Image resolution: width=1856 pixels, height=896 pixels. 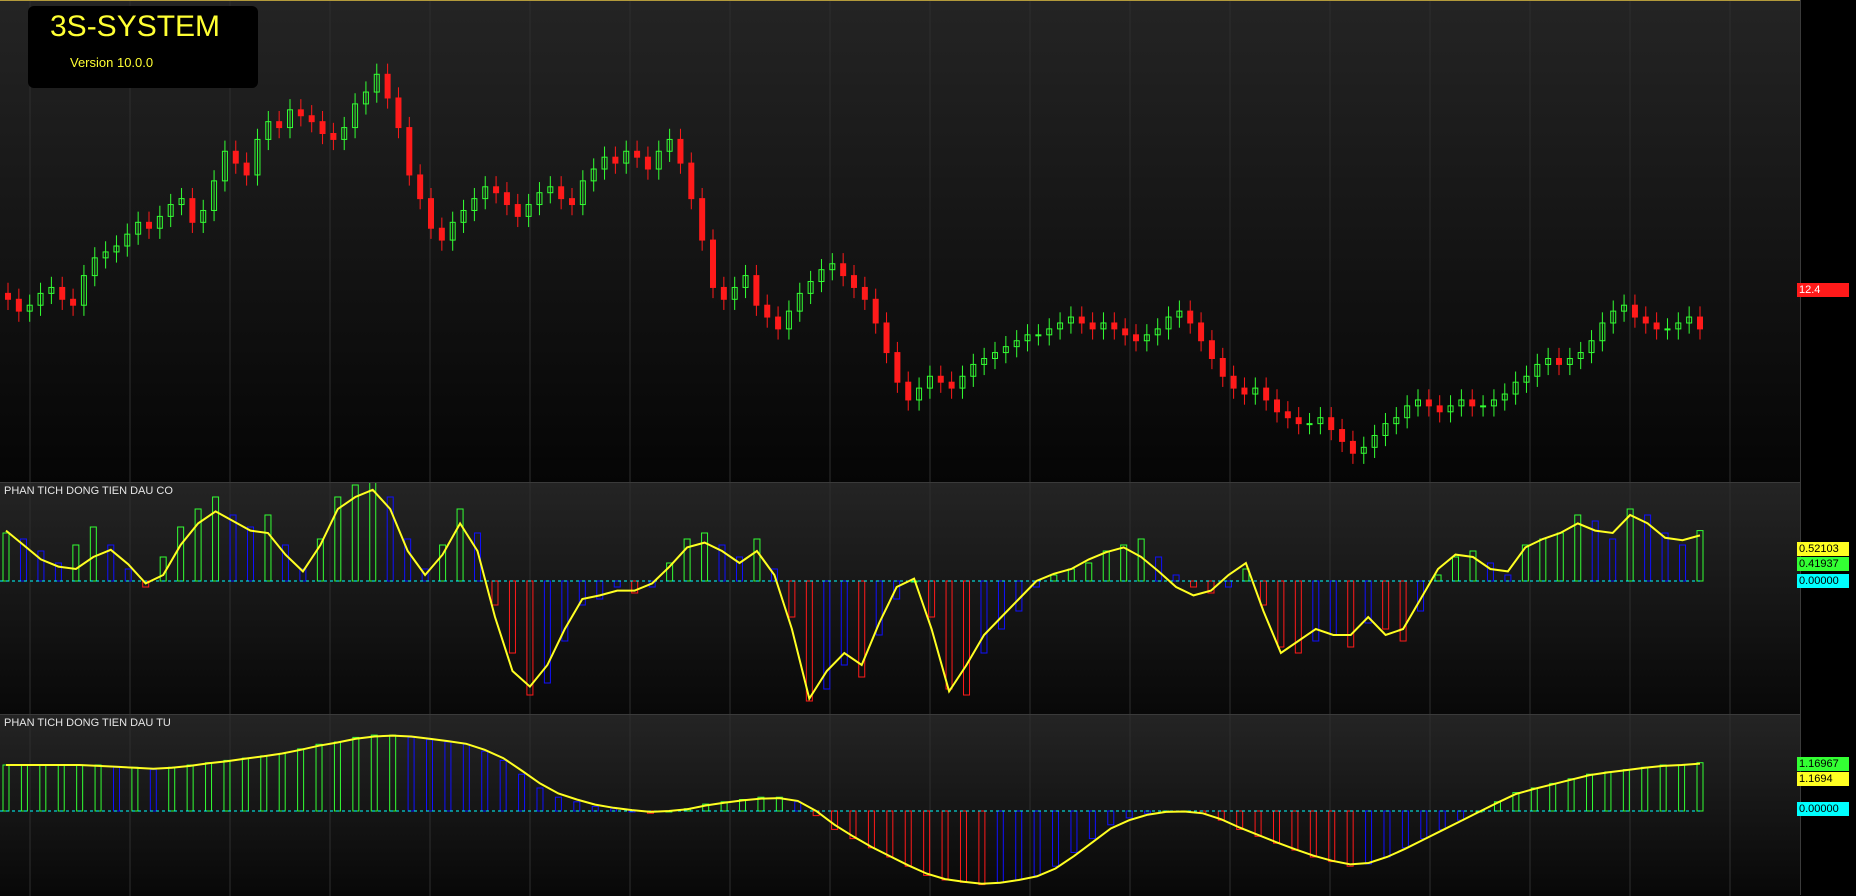 I want to click on dau-tu-value-2: 1.1694, so click(x=1823, y=779).